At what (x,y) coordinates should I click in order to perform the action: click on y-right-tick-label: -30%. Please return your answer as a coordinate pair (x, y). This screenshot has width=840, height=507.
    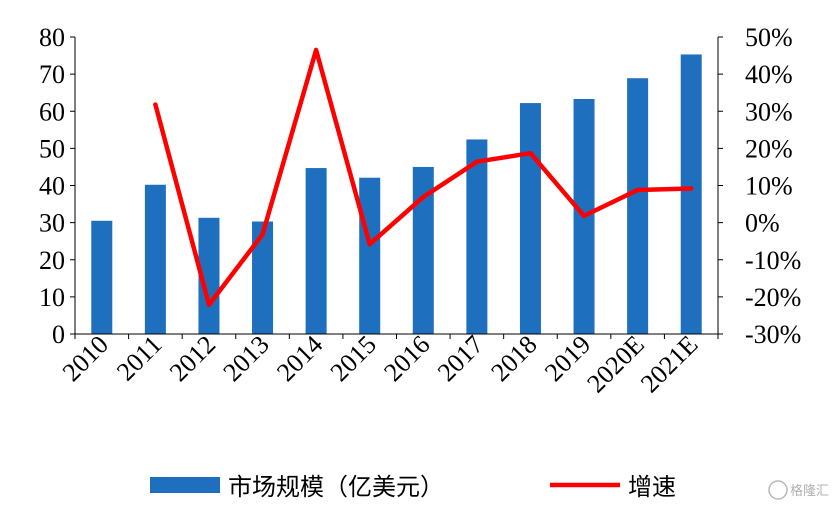
    Looking at the image, I should click on (773, 334).